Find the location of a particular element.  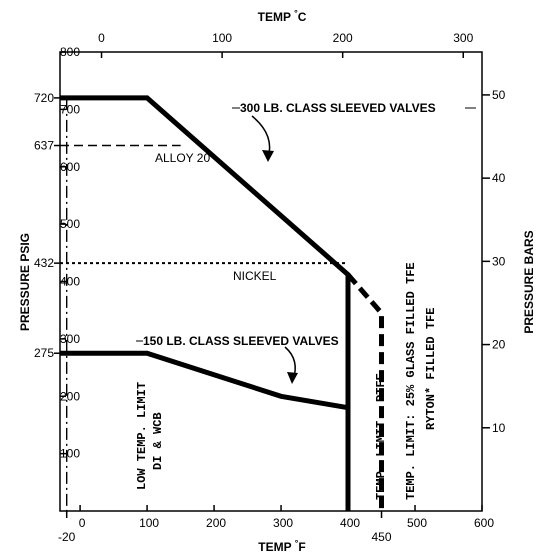

y-extra-tick-label: 275 is located at coordinates (44, 353).